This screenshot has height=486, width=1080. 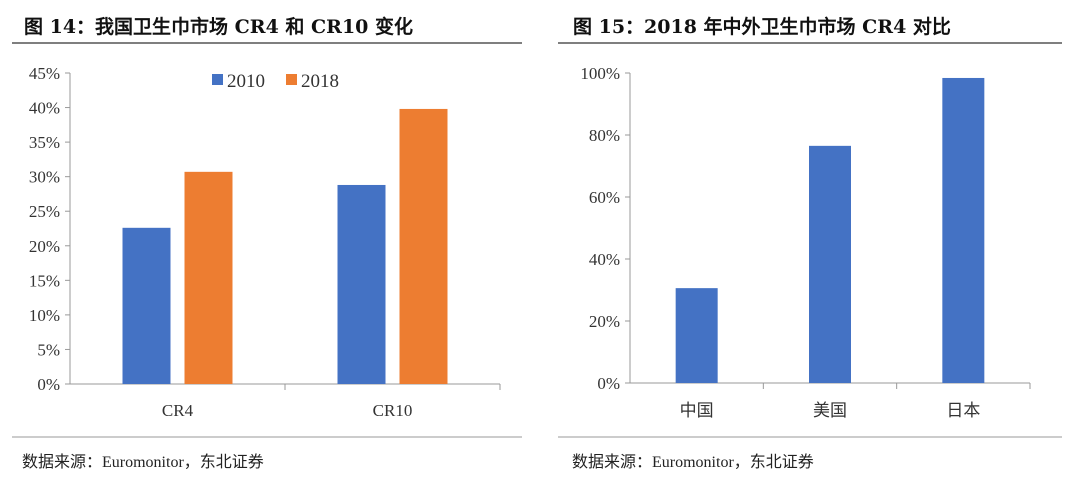 What do you see at coordinates (830, 410) in the screenshot?
I see `right-x-tick-label: 美国` at bounding box center [830, 410].